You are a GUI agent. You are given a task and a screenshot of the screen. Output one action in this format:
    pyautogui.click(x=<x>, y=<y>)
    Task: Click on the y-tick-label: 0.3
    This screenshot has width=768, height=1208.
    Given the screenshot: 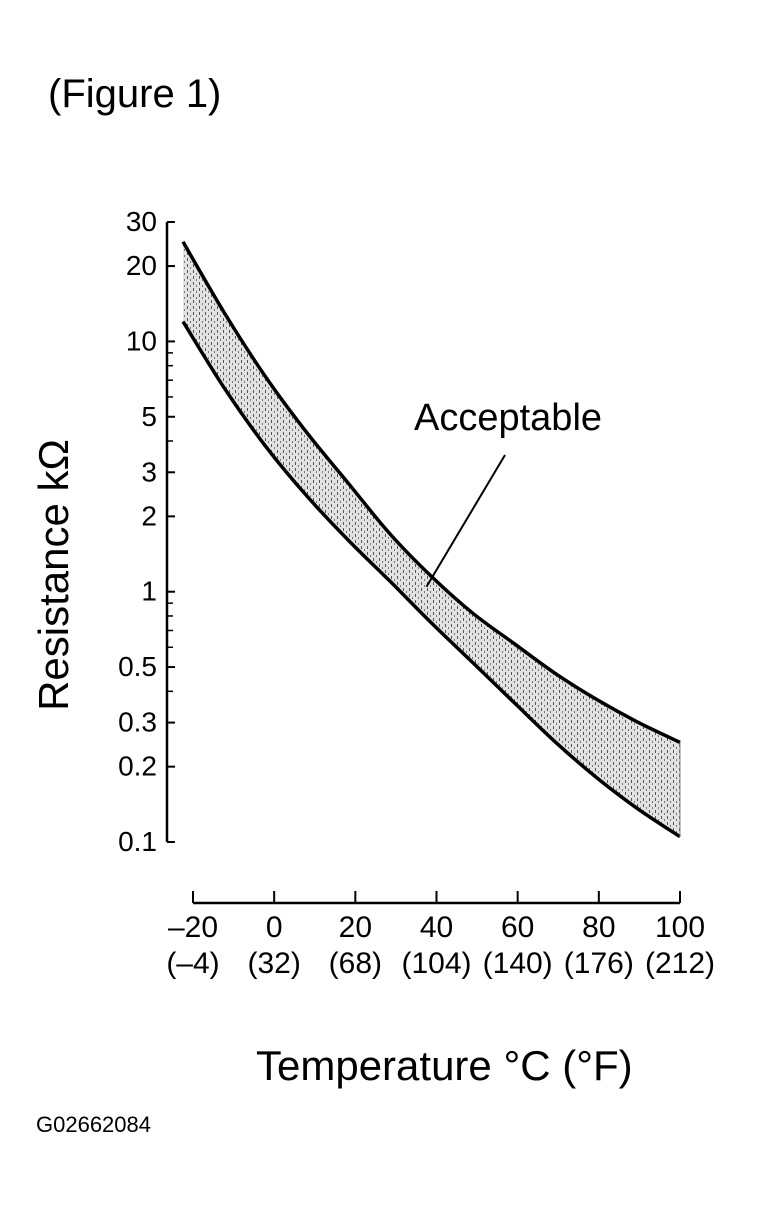 What is the action you would take?
    pyautogui.click(x=137, y=722)
    